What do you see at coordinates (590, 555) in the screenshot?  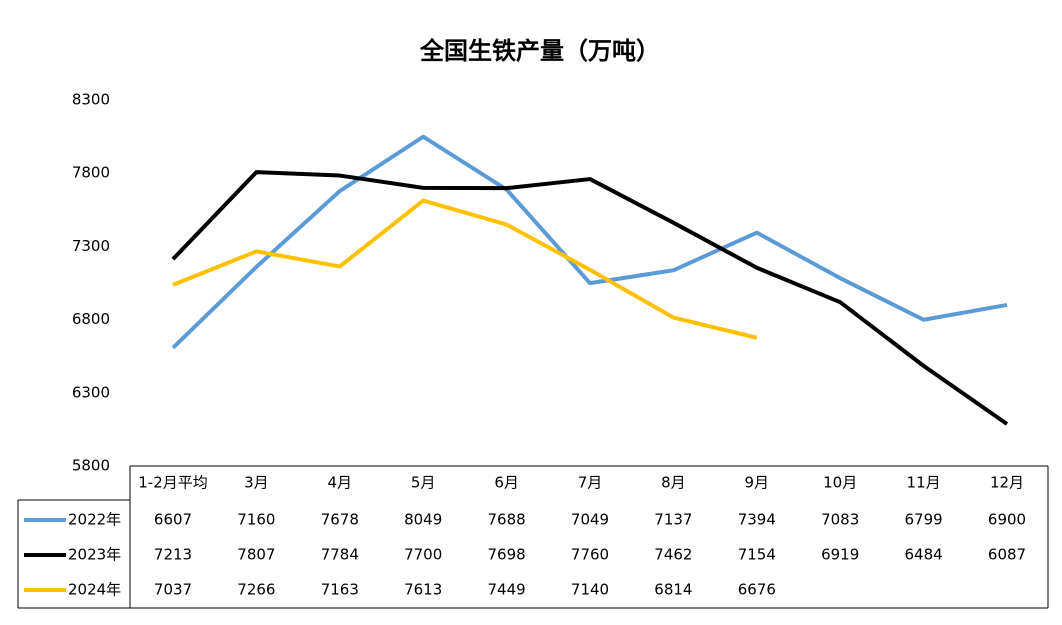 I see `table-cell: 7760` at bounding box center [590, 555].